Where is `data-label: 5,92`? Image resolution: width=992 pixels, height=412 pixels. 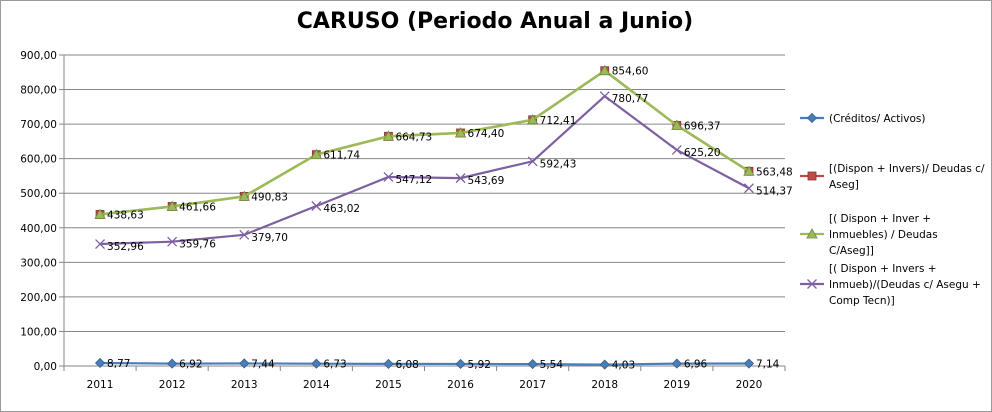
data-label: 5,92 is located at coordinates (479, 365).